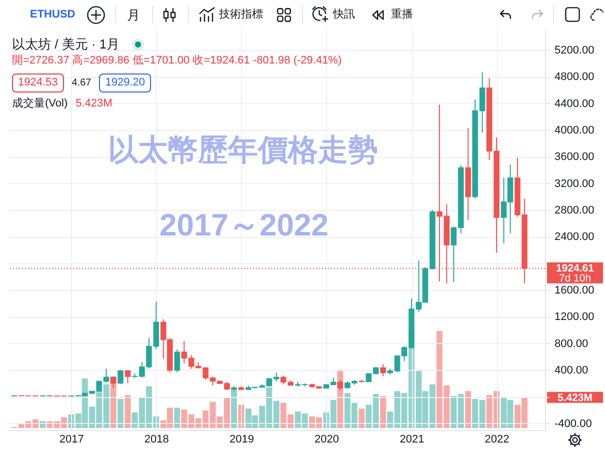  I want to click on y-tick-label: 2800.00, so click(574, 210).